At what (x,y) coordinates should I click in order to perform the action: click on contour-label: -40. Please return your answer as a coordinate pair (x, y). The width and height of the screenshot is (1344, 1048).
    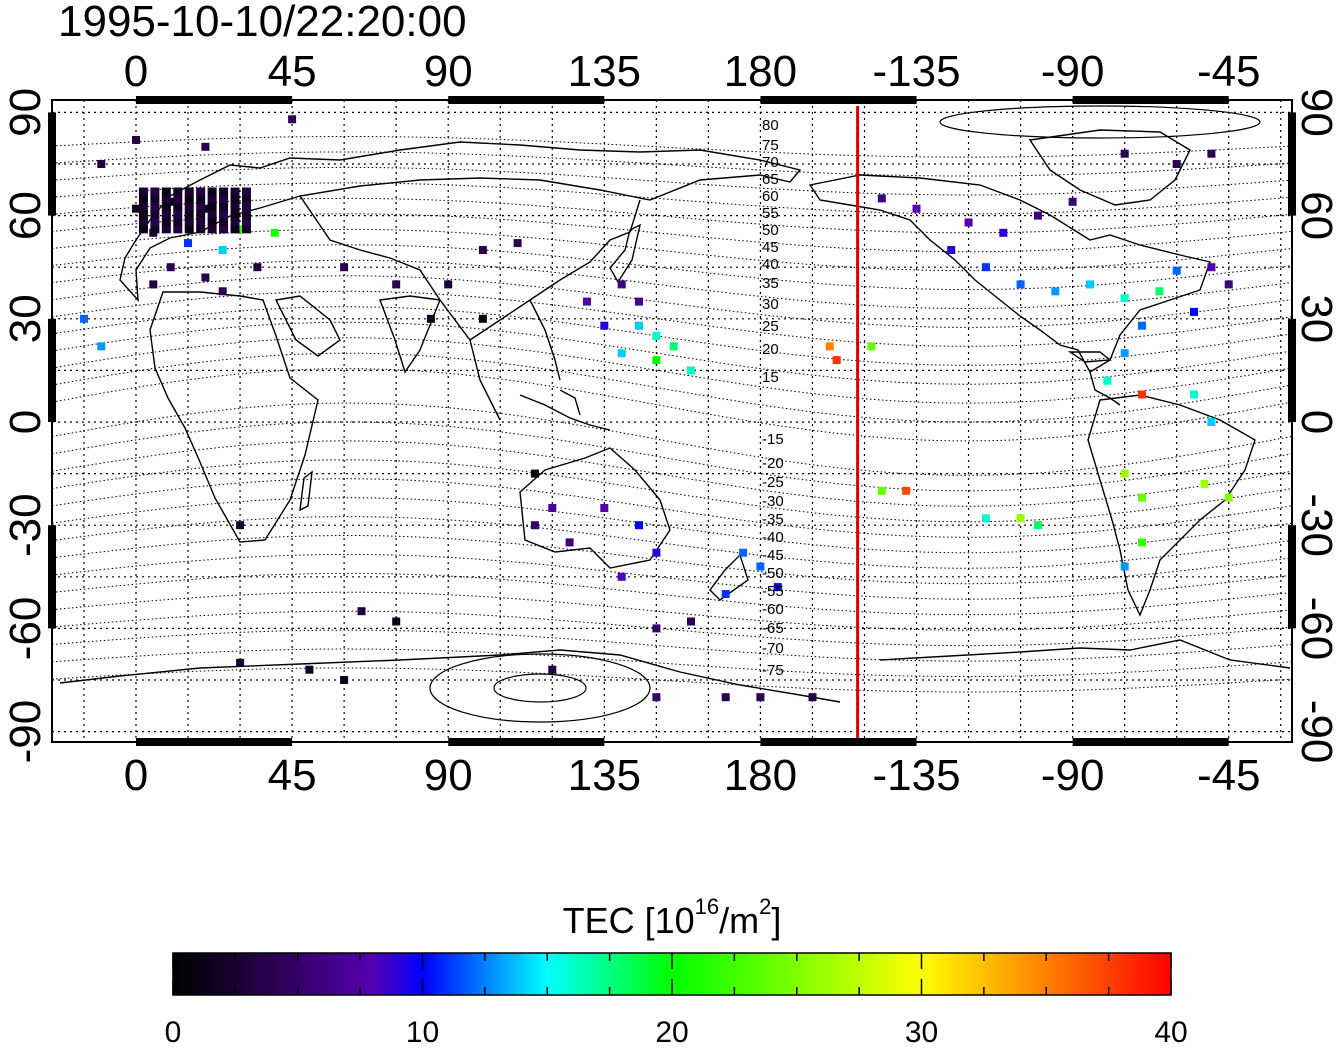
    Looking at the image, I should click on (773, 537).